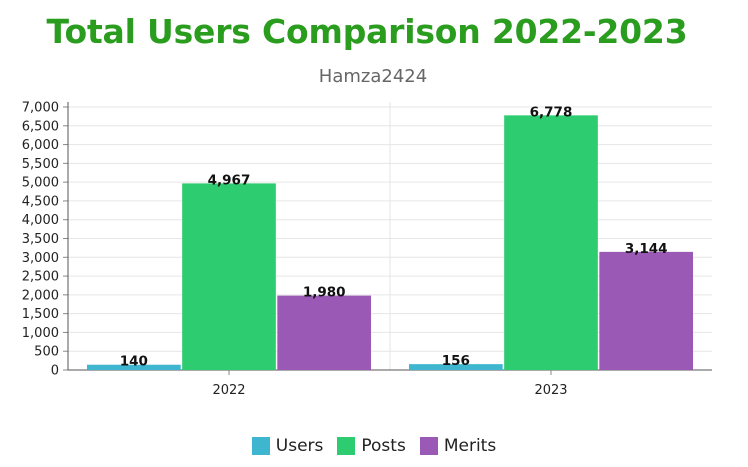 Image resolution: width=748 pixels, height=467 pixels. What do you see at coordinates (134, 362) in the screenshot?
I see `data-label: 140` at bounding box center [134, 362].